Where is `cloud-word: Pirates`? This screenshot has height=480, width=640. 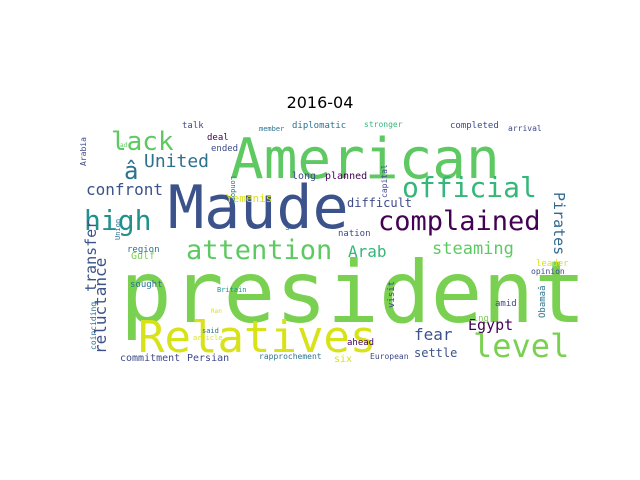 cloud-word: Pirates is located at coordinates (559, 223).